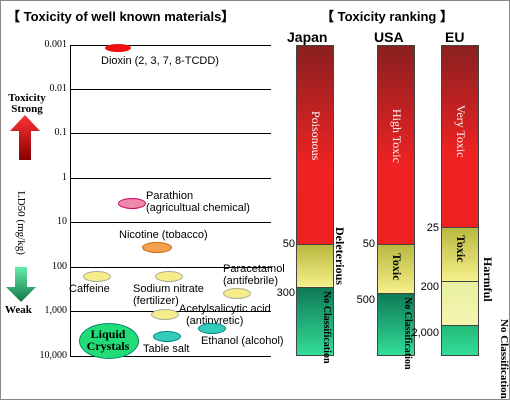 Image resolution: width=510 pixels, height=400 pixels. I want to click on usa-no-class-band, so click(396, 324).